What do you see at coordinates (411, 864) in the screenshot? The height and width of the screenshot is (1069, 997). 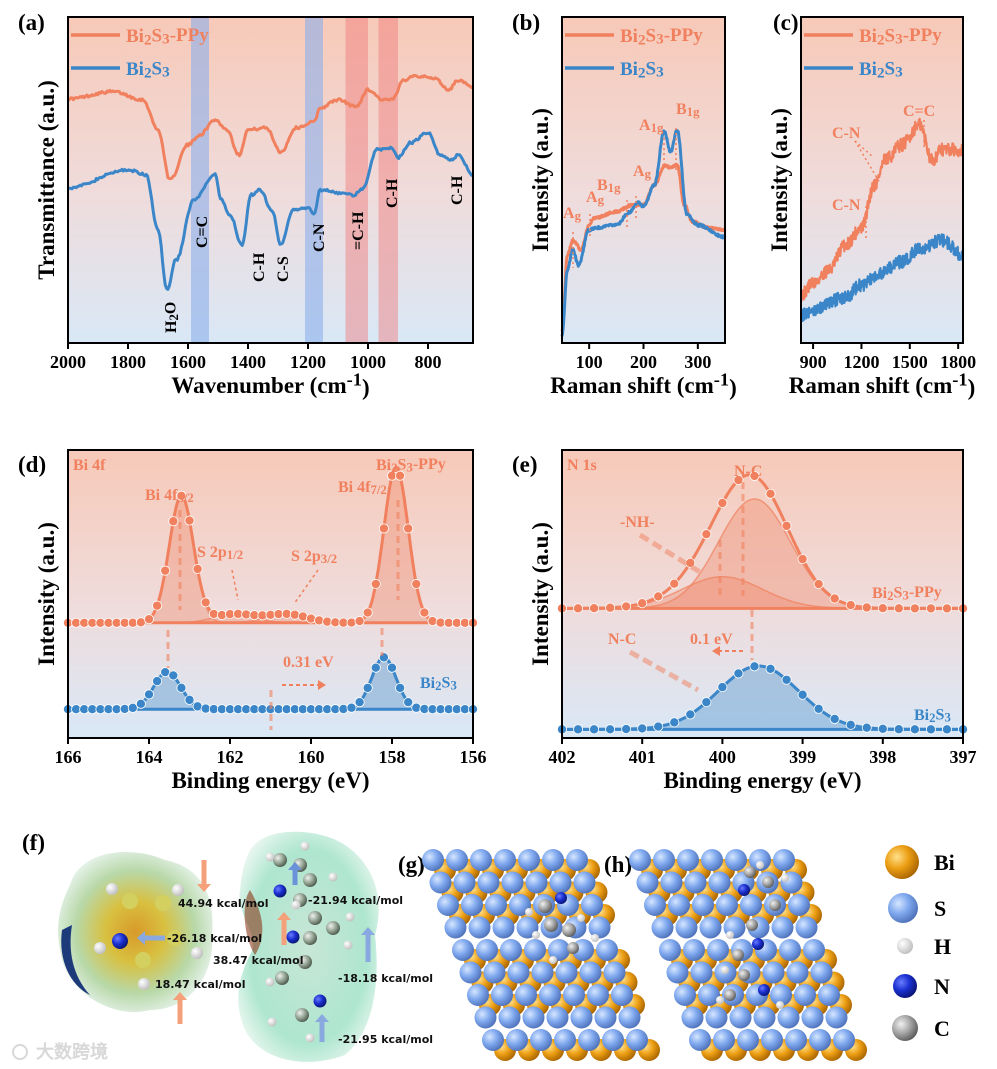 I see `panel-label: (g)` at bounding box center [411, 864].